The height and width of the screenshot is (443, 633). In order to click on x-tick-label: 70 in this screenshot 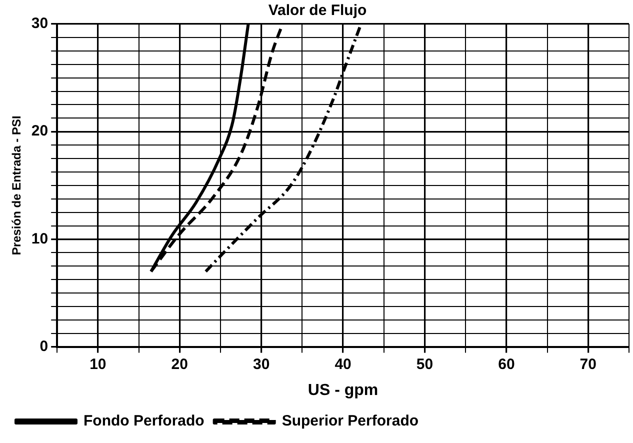, I will do `click(588, 364)`.